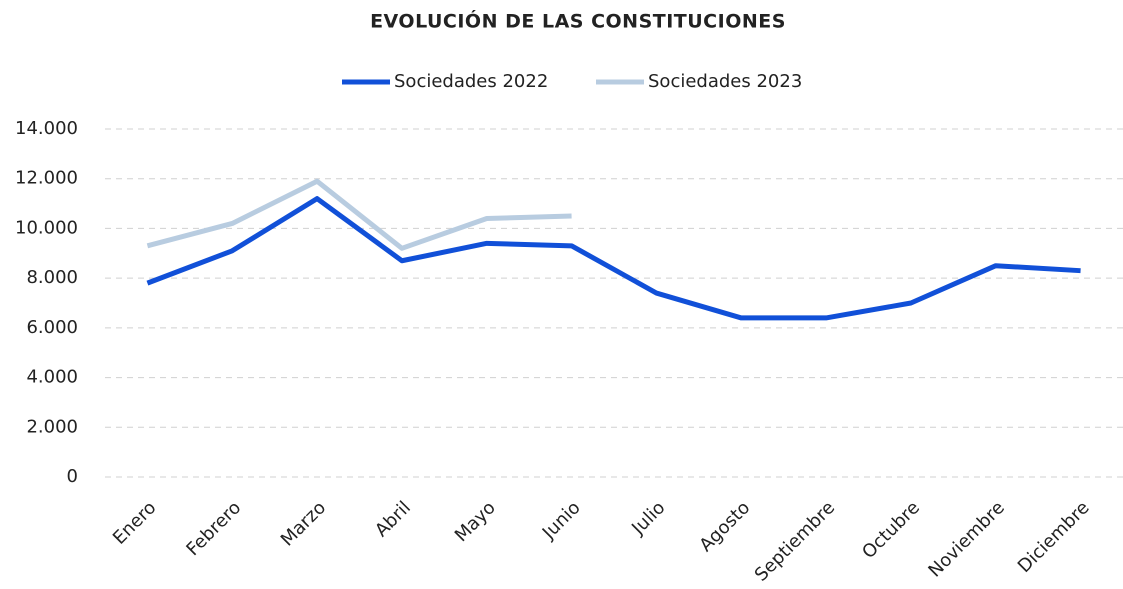 The height and width of the screenshot is (589, 1123). I want to click on y-tick-label: 14.000, so click(46, 128).